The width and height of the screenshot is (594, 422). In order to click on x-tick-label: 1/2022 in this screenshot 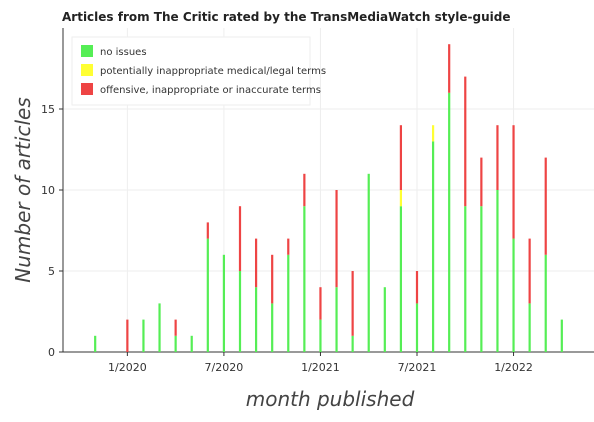, I will do `click(513, 367)`.